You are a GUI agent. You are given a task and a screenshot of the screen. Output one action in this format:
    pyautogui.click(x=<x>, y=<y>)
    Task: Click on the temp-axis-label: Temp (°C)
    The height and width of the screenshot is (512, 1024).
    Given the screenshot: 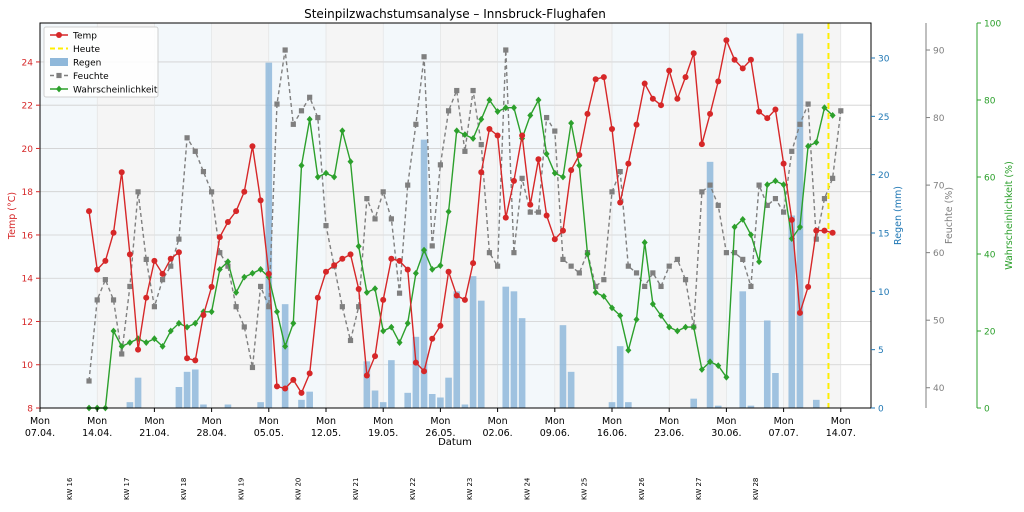 What is the action you would take?
    pyautogui.click(x=12, y=216)
    